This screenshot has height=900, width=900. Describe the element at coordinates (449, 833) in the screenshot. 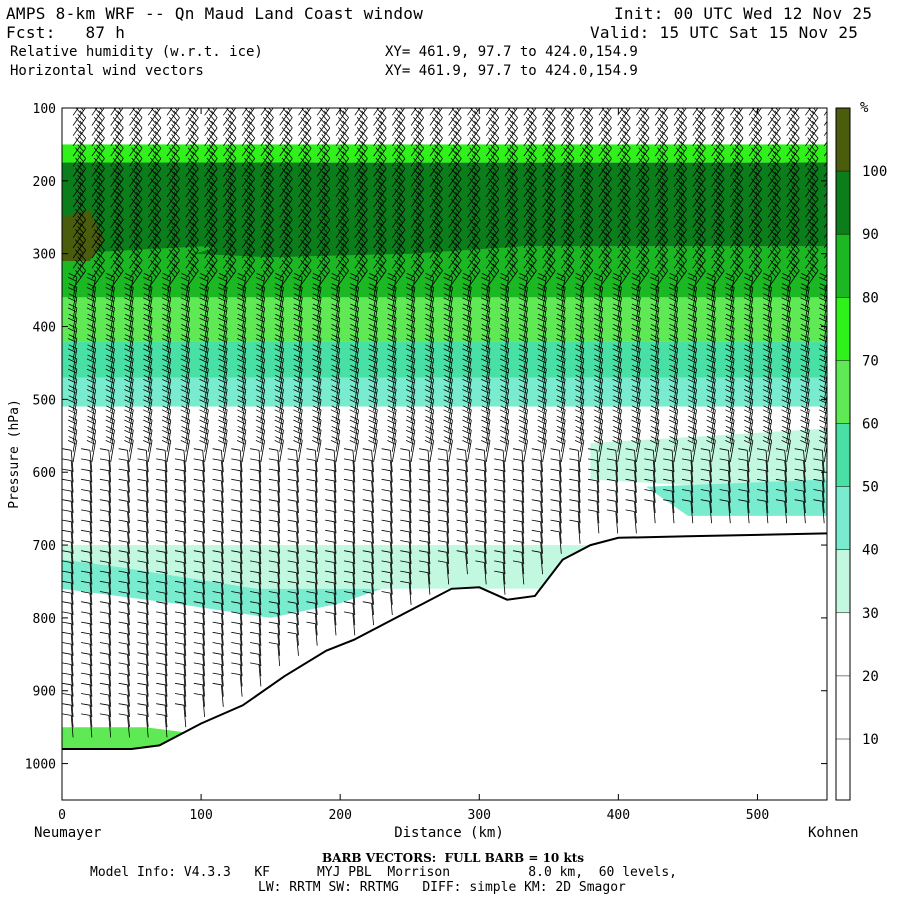

I see `x-axis-label: Distance (km)` at that location.